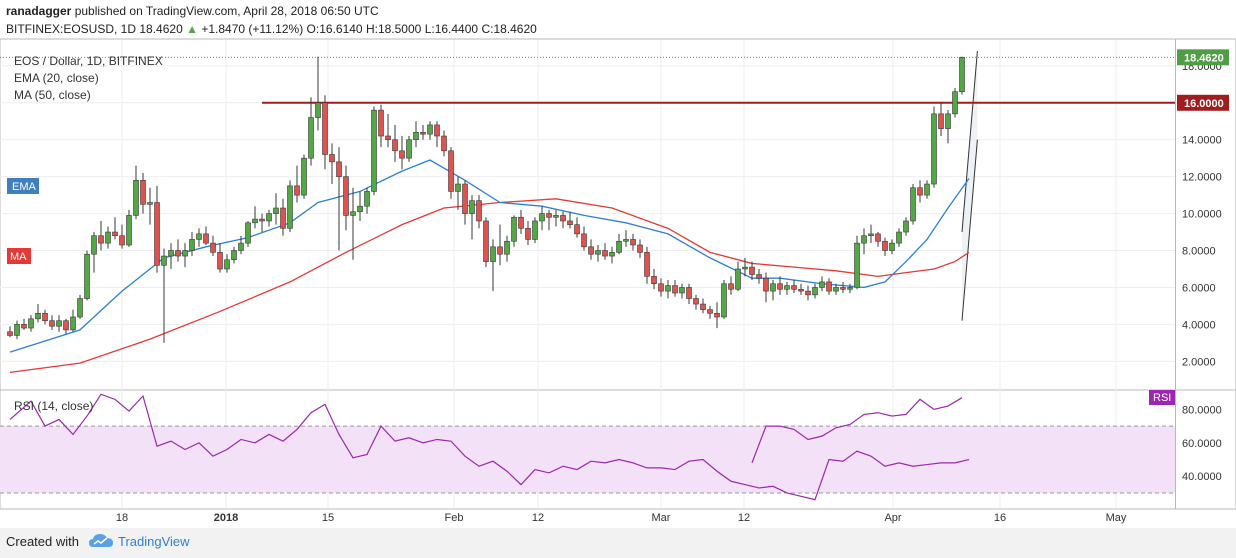 This screenshot has height=558, width=1236. I want to click on price-tick-label: 6.0000, so click(1199, 288).